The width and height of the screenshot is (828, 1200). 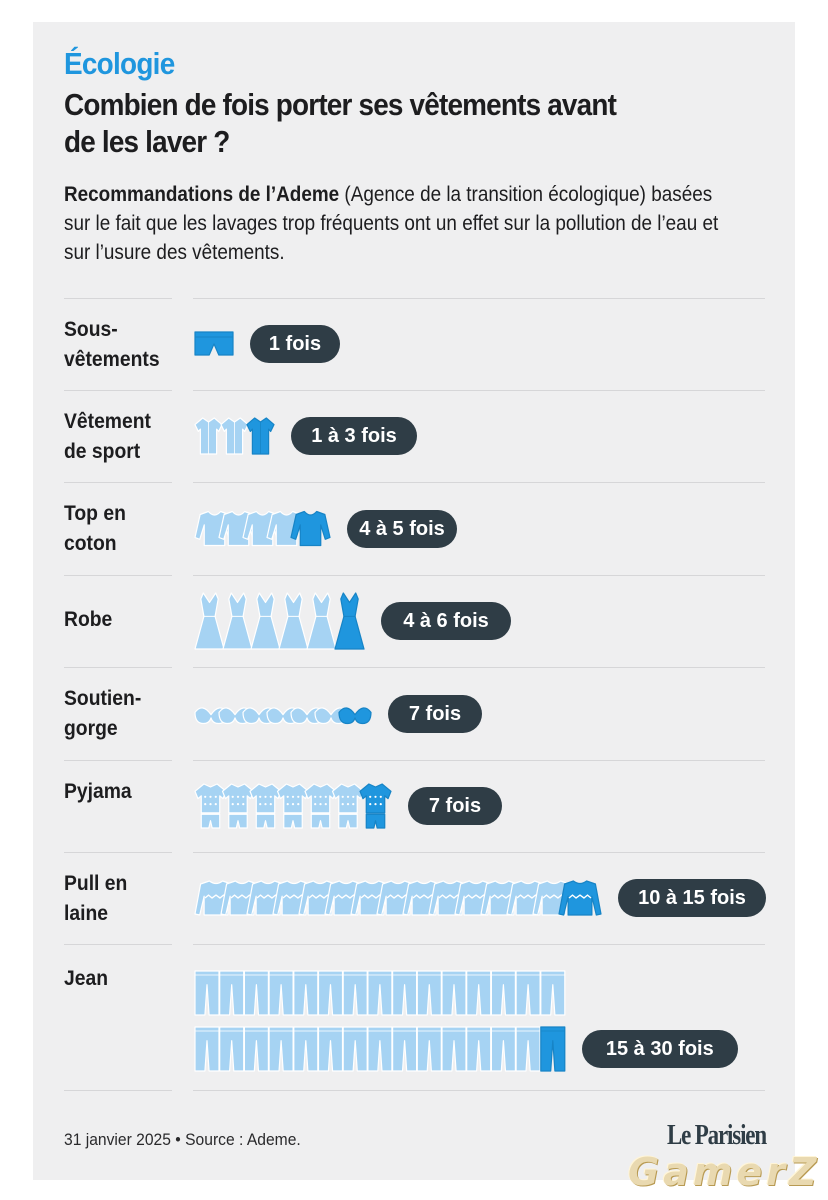 What do you see at coordinates (295, 344) in the screenshot?
I see `value-pill: 1 fois` at bounding box center [295, 344].